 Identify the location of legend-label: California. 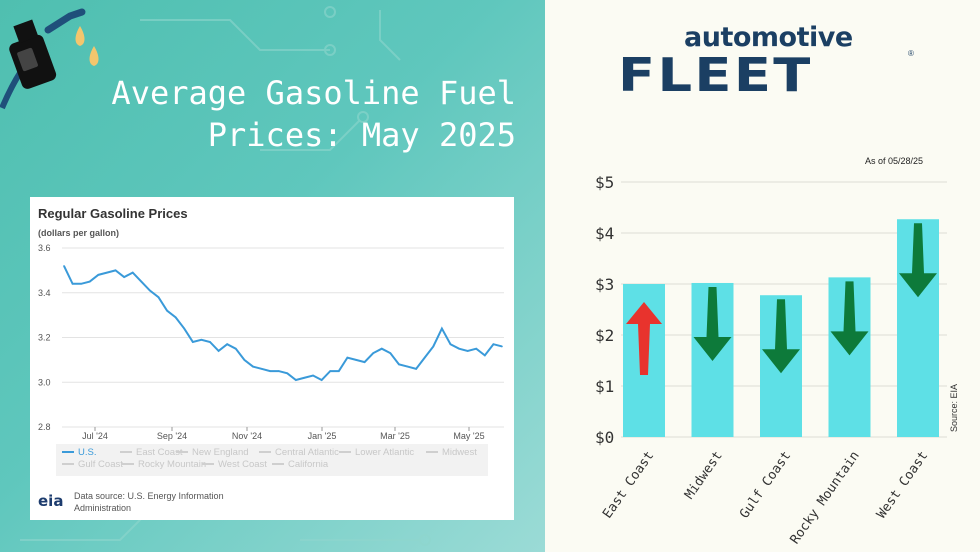
(308, 464).